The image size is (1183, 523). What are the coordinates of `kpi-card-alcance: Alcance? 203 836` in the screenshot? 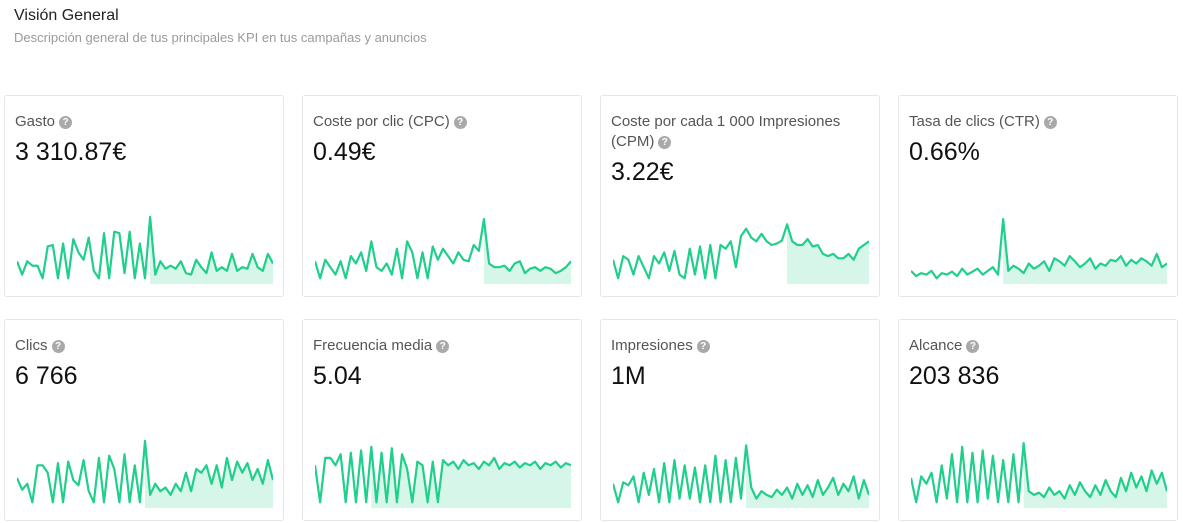 It's located at (1038, 420).